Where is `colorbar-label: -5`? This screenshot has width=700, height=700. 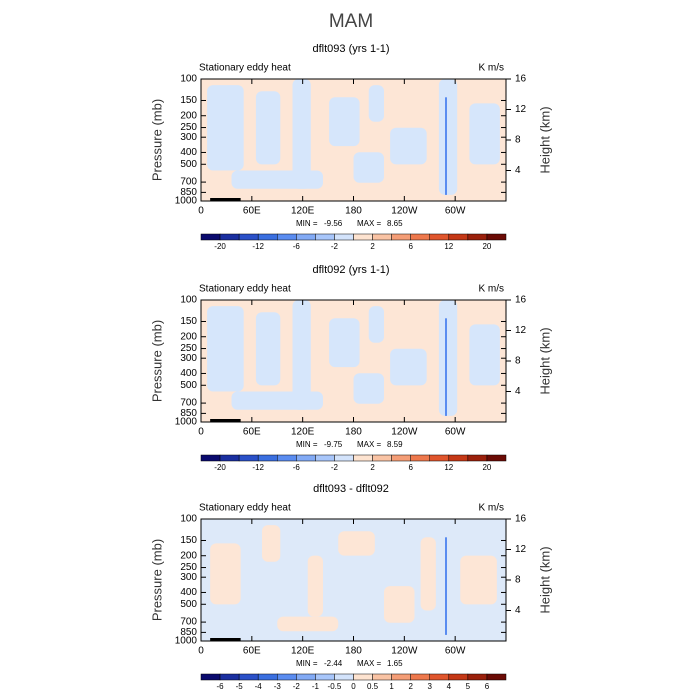 colorbar-label: -5 is located at coordinates (240, 686).